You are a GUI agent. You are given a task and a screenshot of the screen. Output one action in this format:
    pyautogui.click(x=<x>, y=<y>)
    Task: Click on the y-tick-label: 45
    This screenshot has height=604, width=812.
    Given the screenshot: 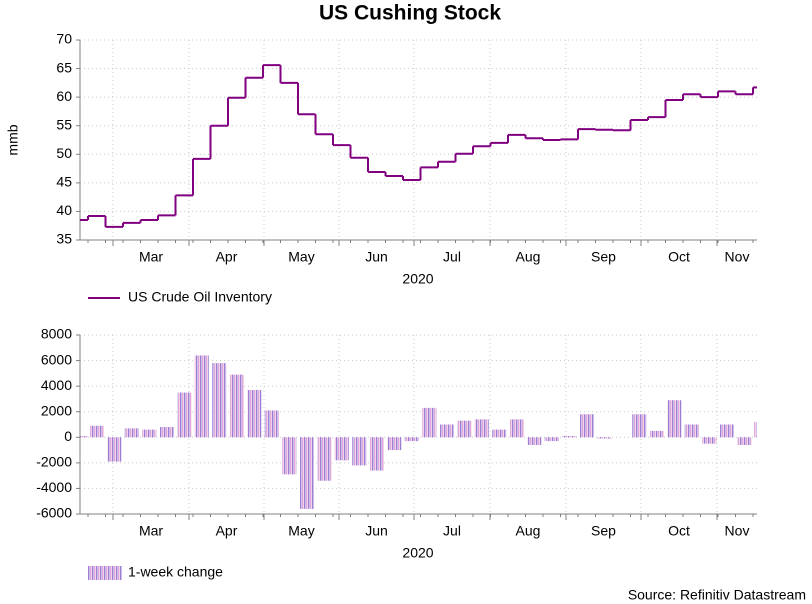 What is the action you would take?
    pyautogui.click(x=64, y=182)
    